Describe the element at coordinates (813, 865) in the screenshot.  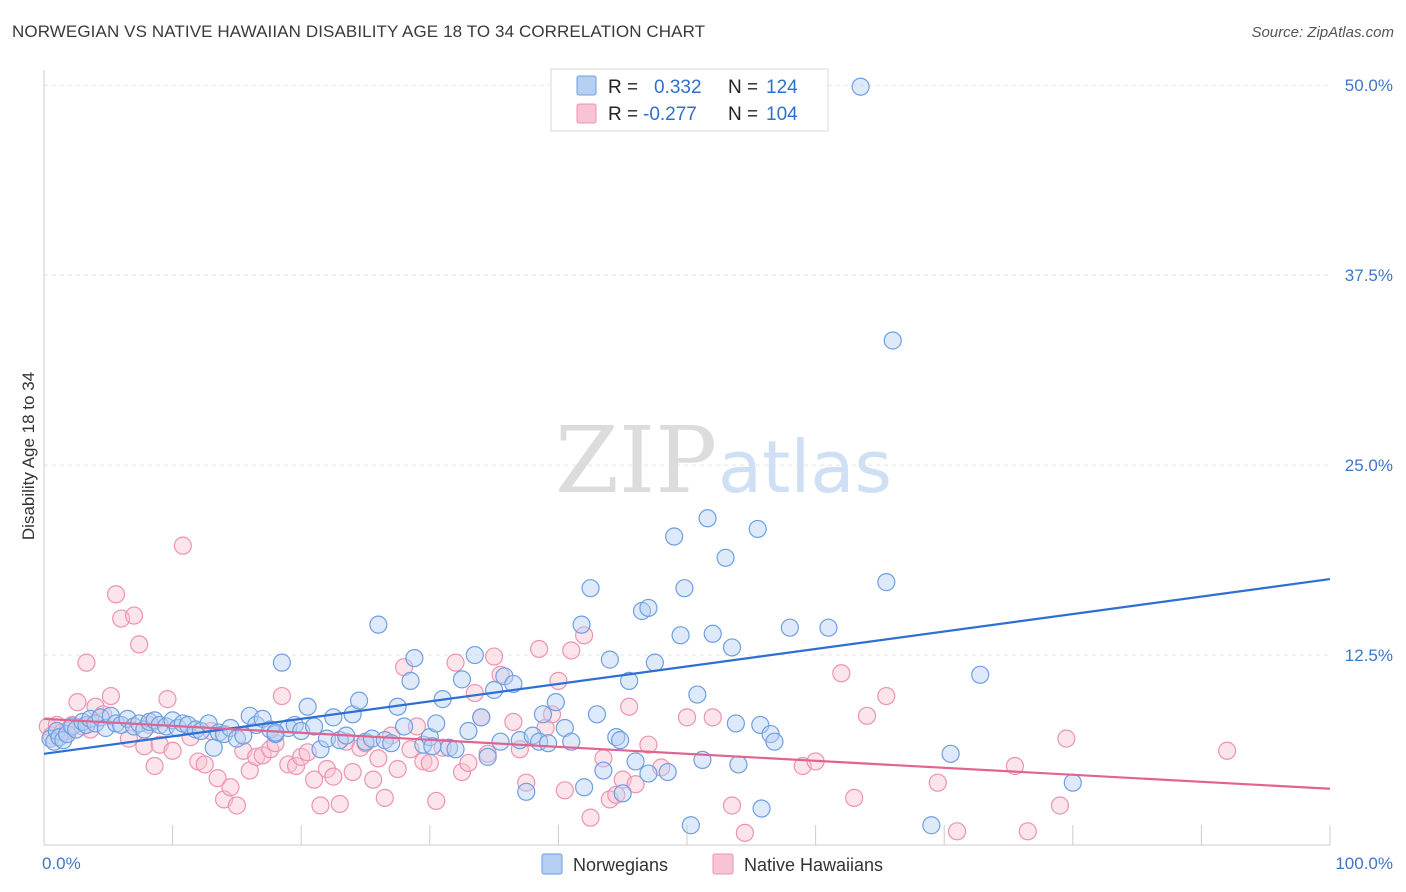
I see `bottom-legend-native-hawaiians: Native Hawaiians` at that location.